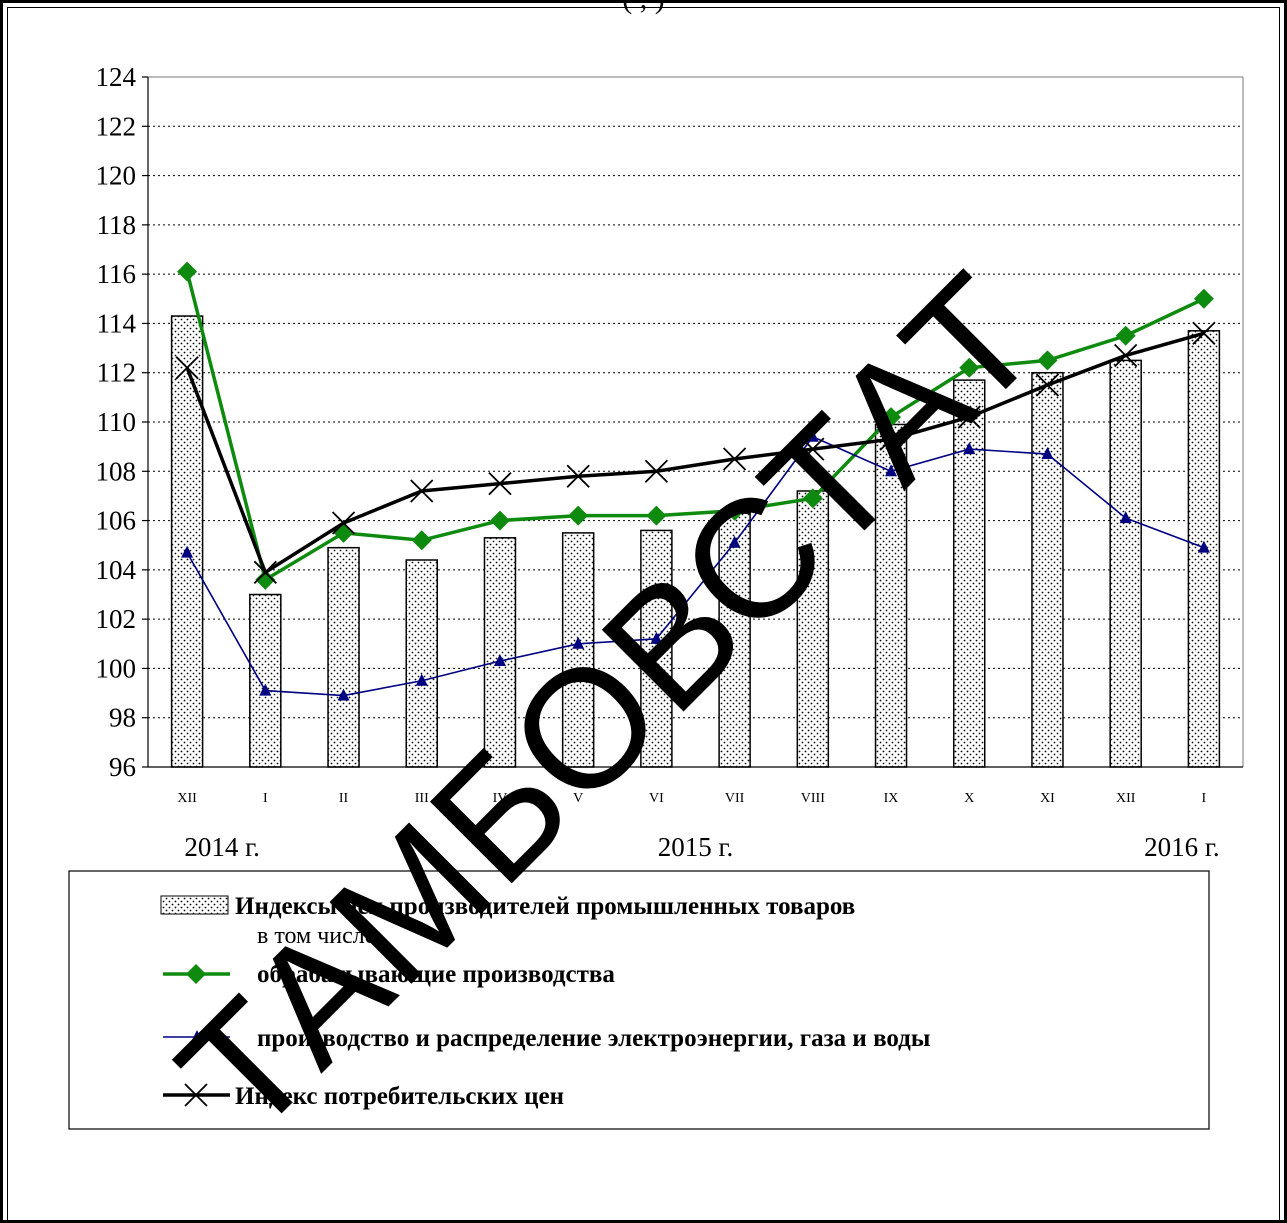 This screenshot has height=1223, width=1287. Describe the element at coordinates (891, 798) in the screenshot. I see `x-tick-label: IX` at that location.